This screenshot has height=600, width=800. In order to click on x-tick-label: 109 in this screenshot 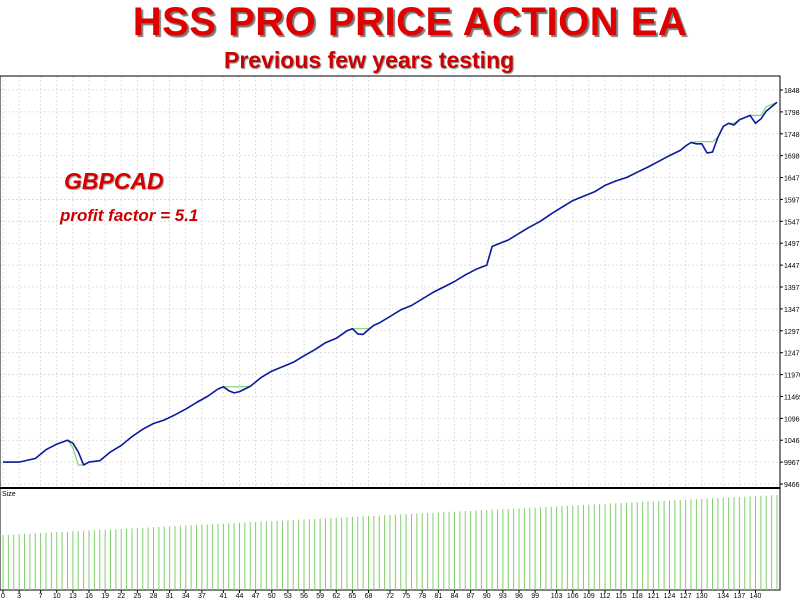, I will do `click(589, 596)`.